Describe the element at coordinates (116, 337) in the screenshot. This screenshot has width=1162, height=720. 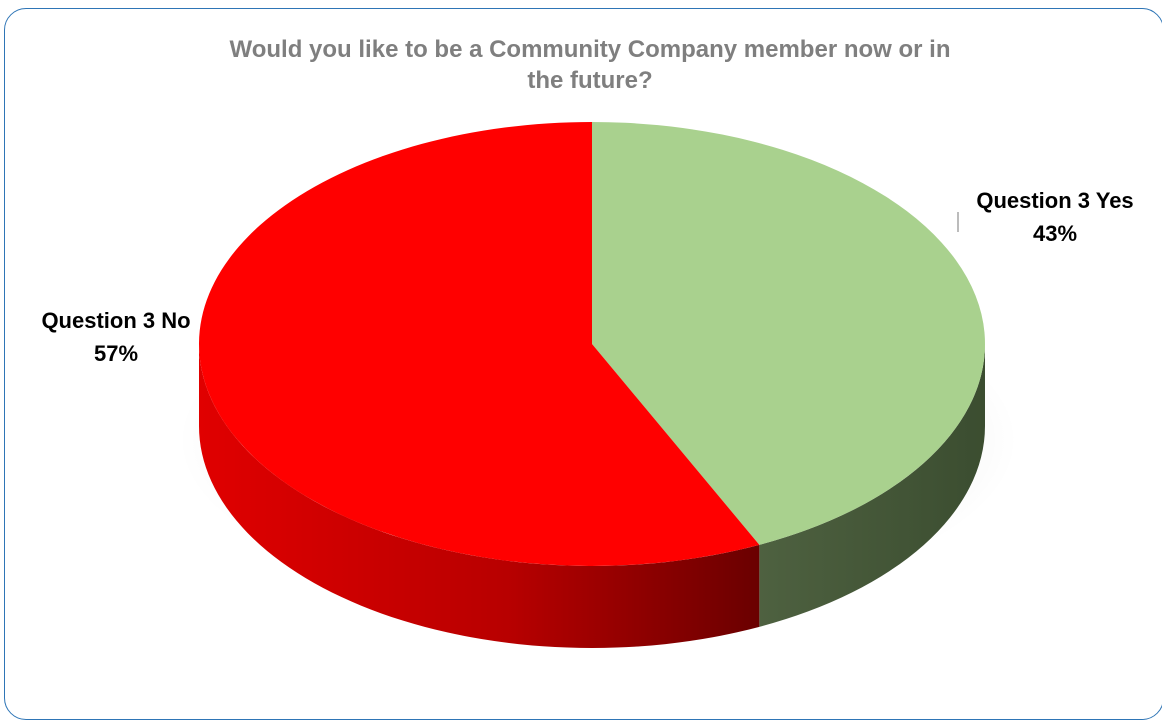
I see `slice-label-no: Question 3 No 57%` at that location.